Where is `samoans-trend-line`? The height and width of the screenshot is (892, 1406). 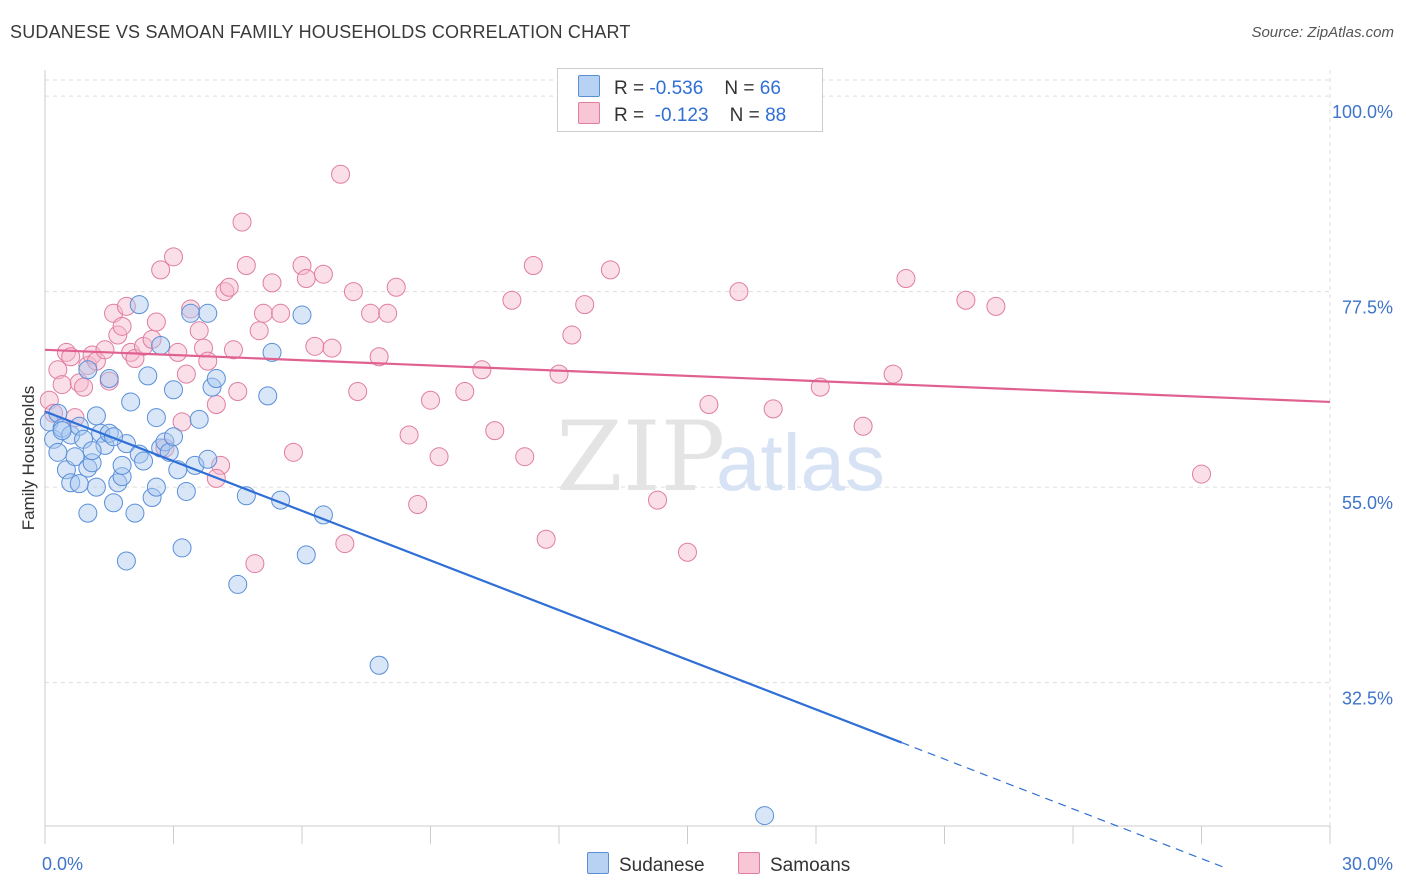 samoans-trend-line is located at coordinates (687, 376).